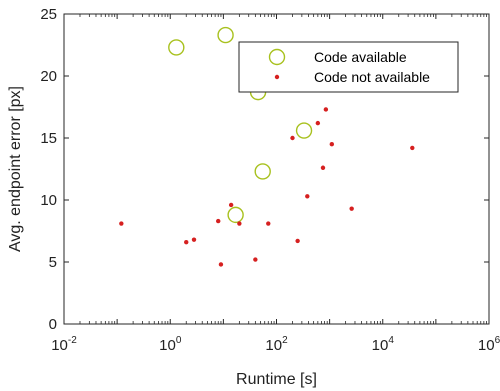  Describe the element at coordinates (383, 344) in the screenshot. I see `x-tick-label: 10⁴` at that location.